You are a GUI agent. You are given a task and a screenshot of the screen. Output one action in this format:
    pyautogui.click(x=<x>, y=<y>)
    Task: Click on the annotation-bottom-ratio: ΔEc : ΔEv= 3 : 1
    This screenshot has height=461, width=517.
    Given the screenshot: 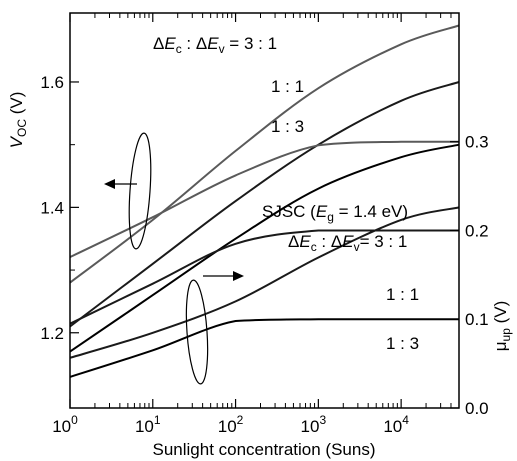 What is the action you would take?
    pyautogui.click(x=347, y=243)
    